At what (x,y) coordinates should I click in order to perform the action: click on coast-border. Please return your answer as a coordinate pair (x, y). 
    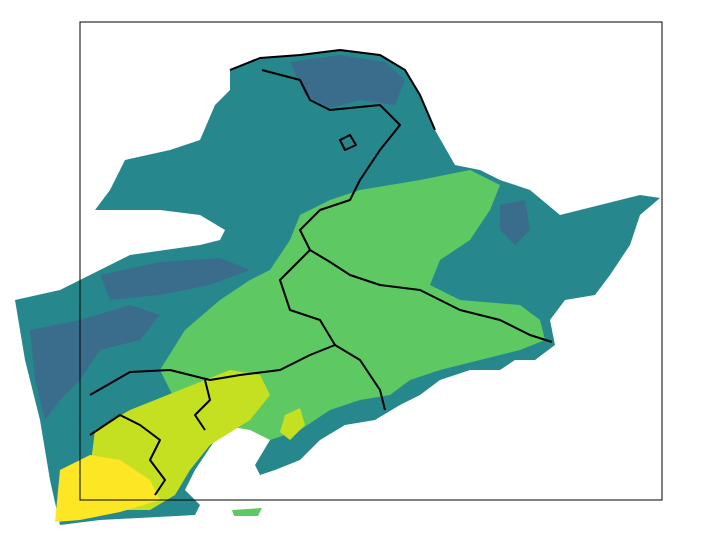
    Looking at the image, I should click on (332, 90).